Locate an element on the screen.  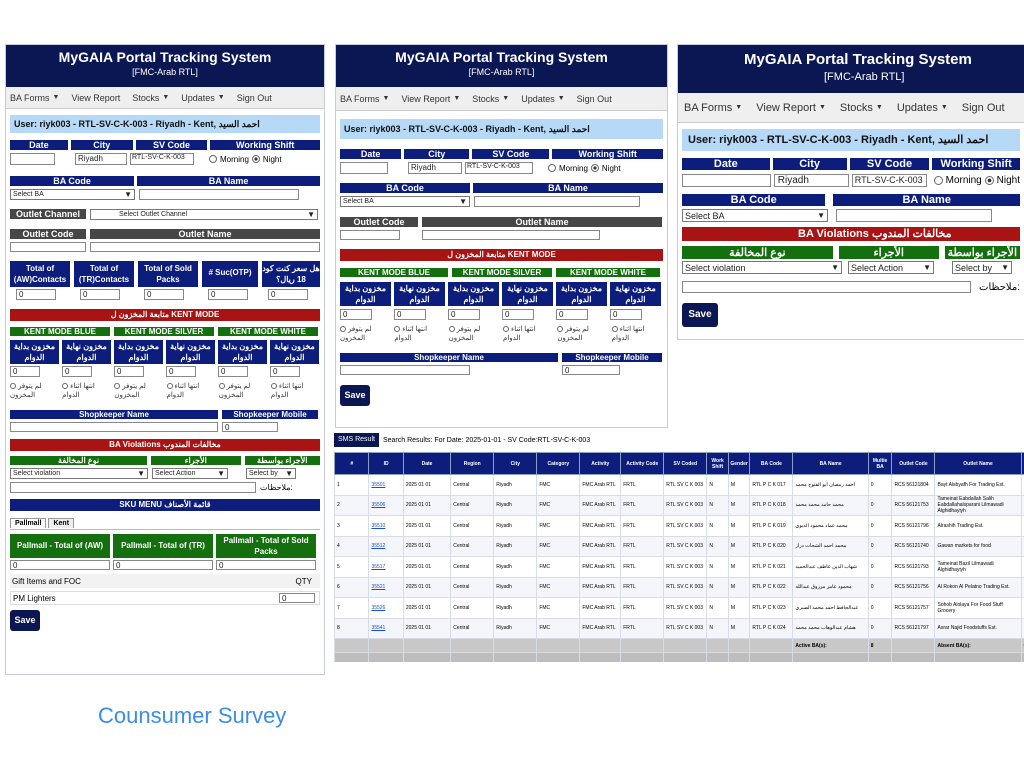
sold-packs-input: 0 is located at coordinates (164, 294).